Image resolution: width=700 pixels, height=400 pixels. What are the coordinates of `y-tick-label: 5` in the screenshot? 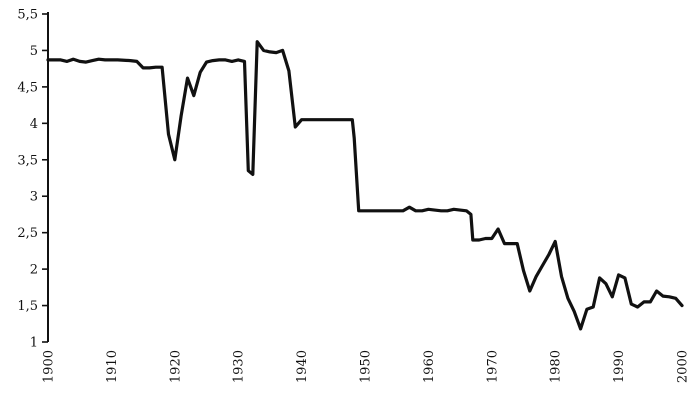 It's located at (34, 51).